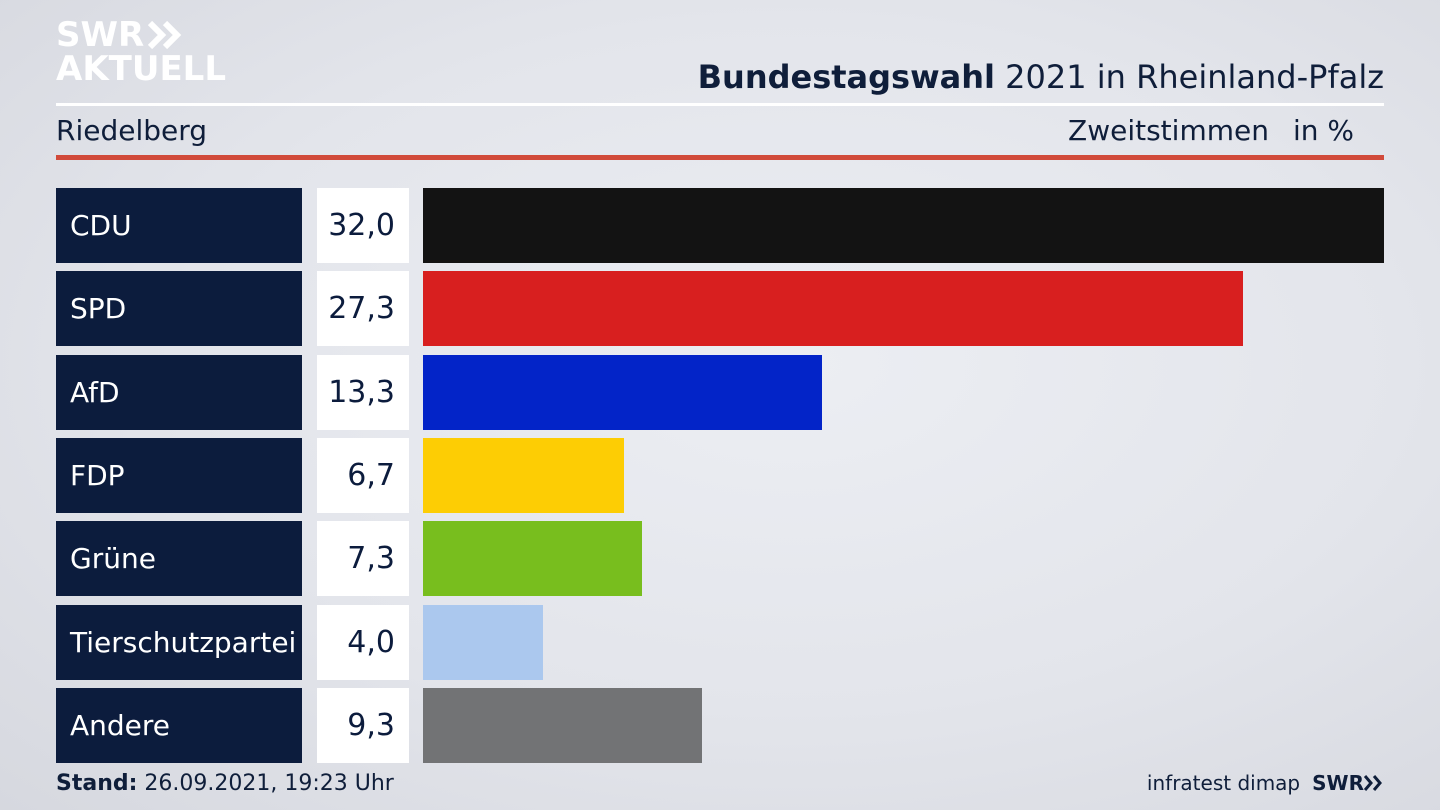 The image size is (1440, 810). I want to click on footer-swr-text: SWR, so click(1338, 783).